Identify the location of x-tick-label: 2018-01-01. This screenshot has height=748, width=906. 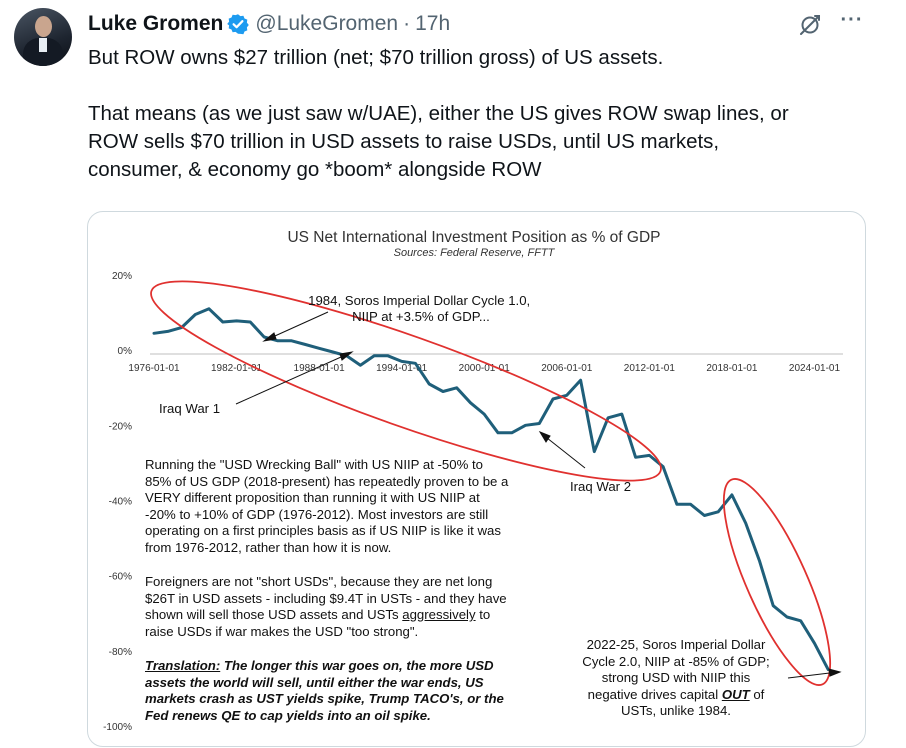
(732, 368).